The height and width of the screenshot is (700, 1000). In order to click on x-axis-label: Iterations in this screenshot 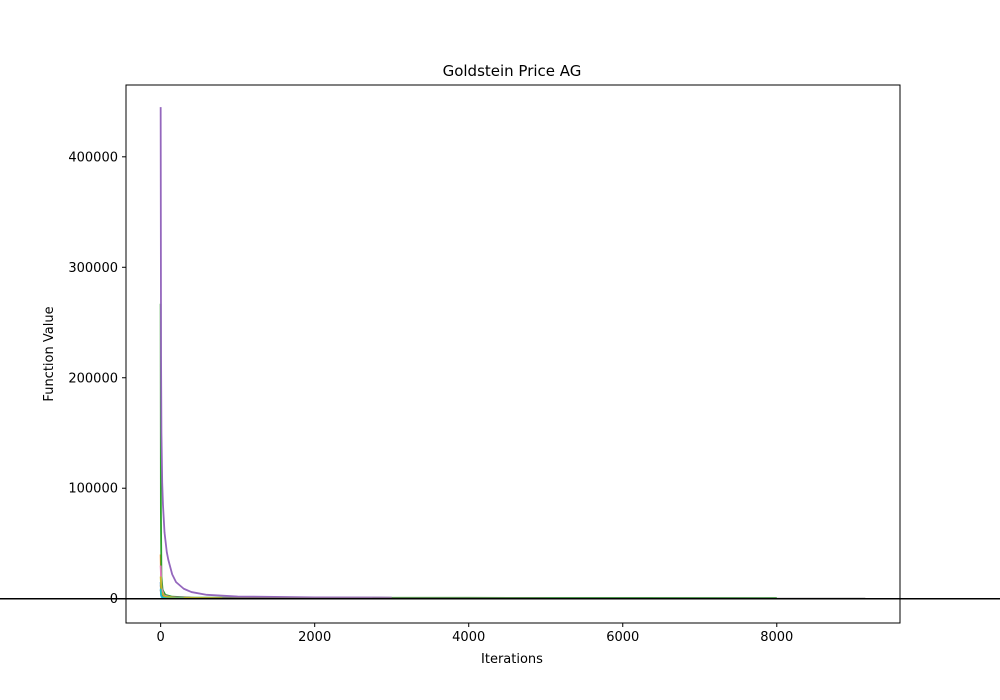, I will do `click(512, 659)`.